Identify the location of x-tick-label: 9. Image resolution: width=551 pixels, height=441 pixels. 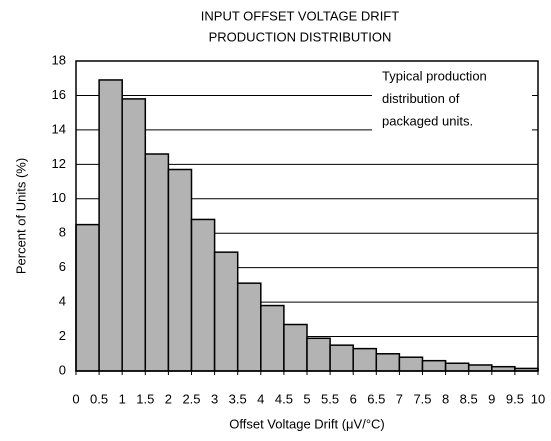
(491, 398).